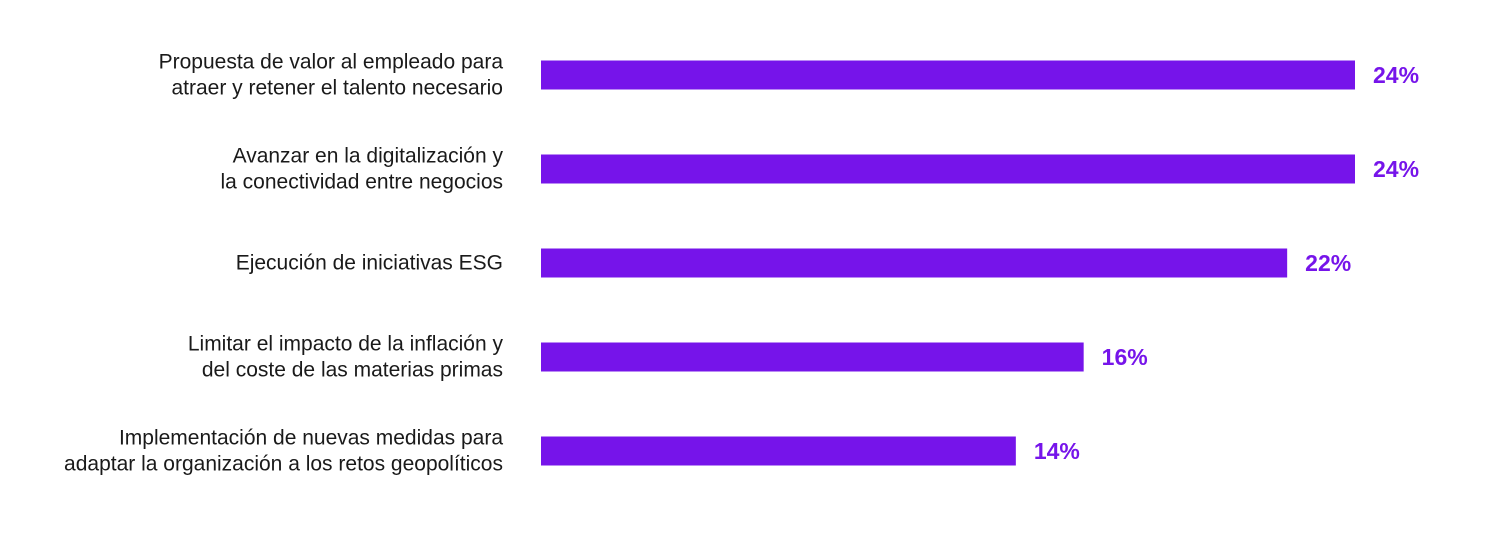 This screenshot has height=536, width=1500. What do you see at coordinates (1396, 169) in the screenshot?
I see `value-label-2: 24%` at bounding box center [1396, 169].